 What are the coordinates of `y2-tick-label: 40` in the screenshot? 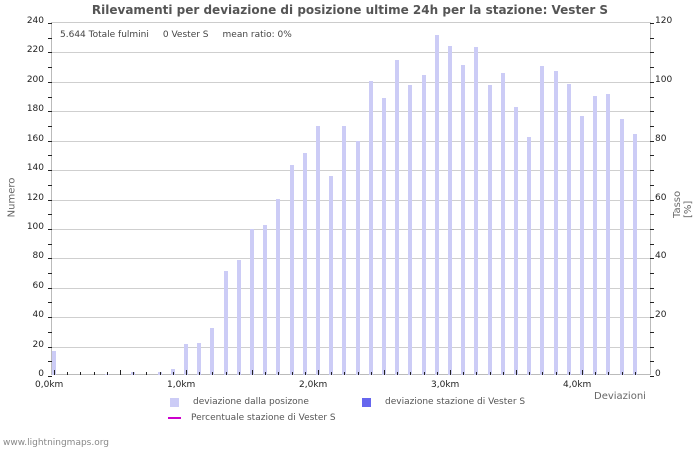 It's located at (661, 256).